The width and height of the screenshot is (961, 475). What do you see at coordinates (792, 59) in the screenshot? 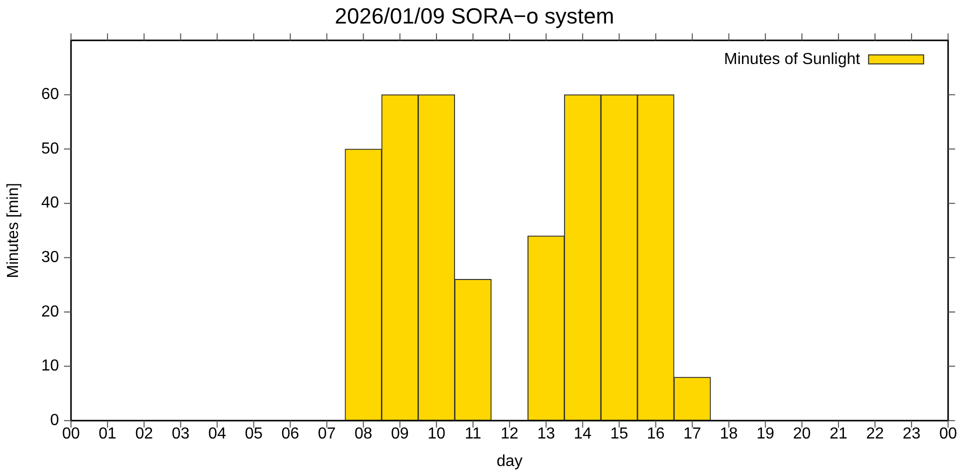
I see `legend-label: Minutes of Sunlight` at bounding box center [792, 59].